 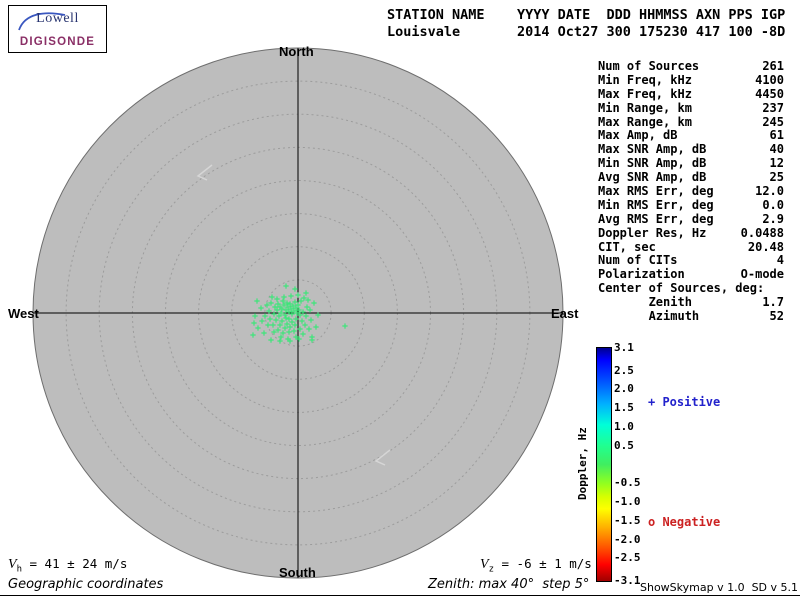 I want to click on legend-positive-doppler: + Positive, so click(x=684, y=402).